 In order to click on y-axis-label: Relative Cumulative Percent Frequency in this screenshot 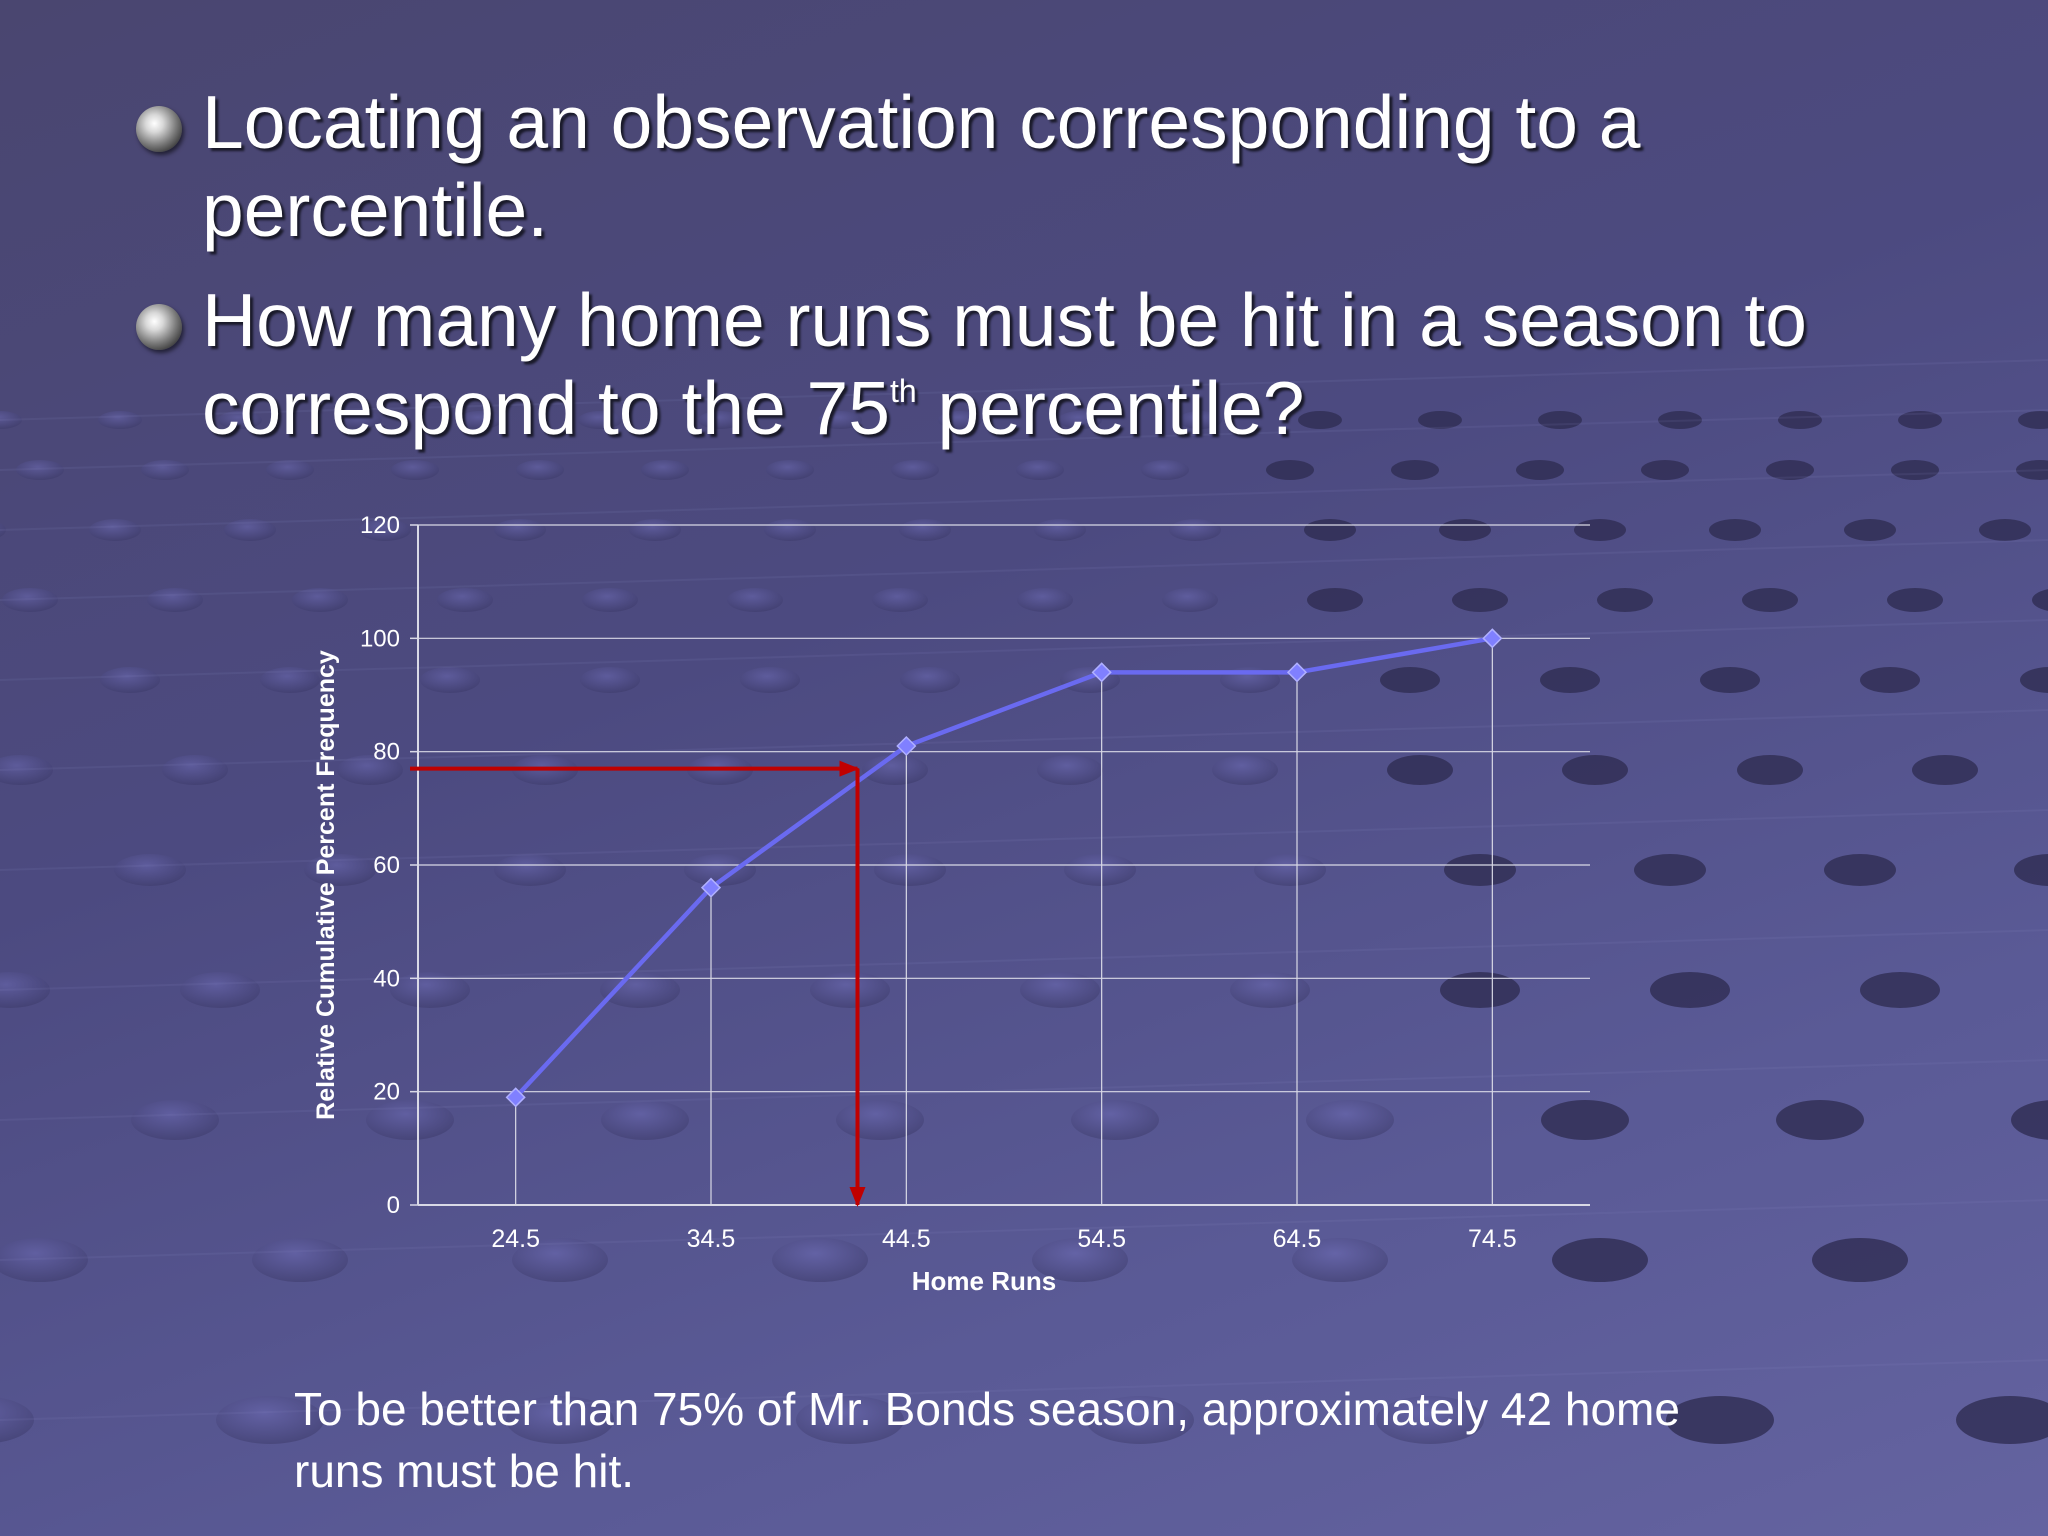, I will do `click(326, 885)`.